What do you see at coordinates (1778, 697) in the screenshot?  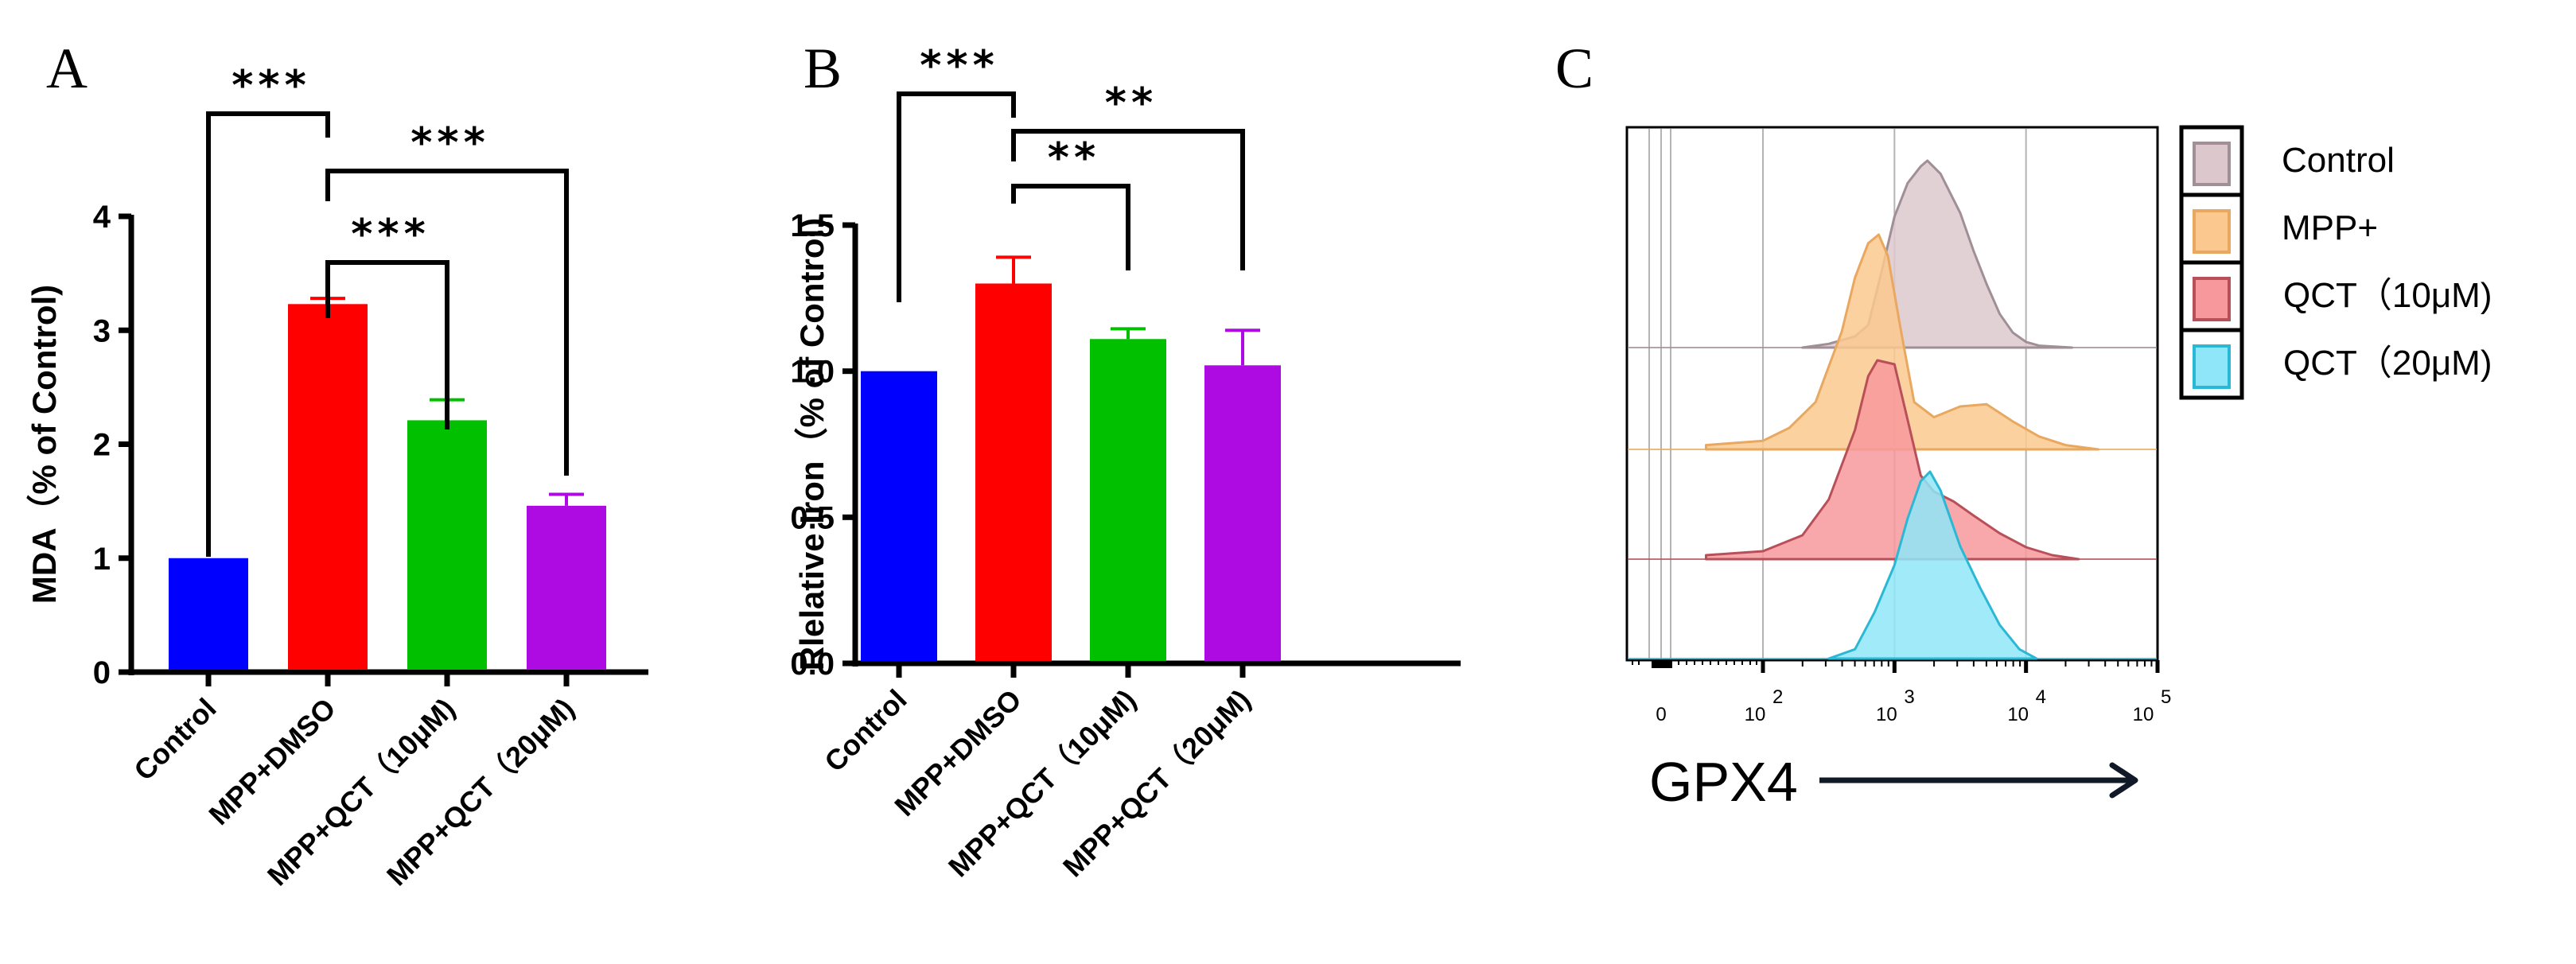 I see `x-tick-exponent: 2` at bounding box center [1778, 697].